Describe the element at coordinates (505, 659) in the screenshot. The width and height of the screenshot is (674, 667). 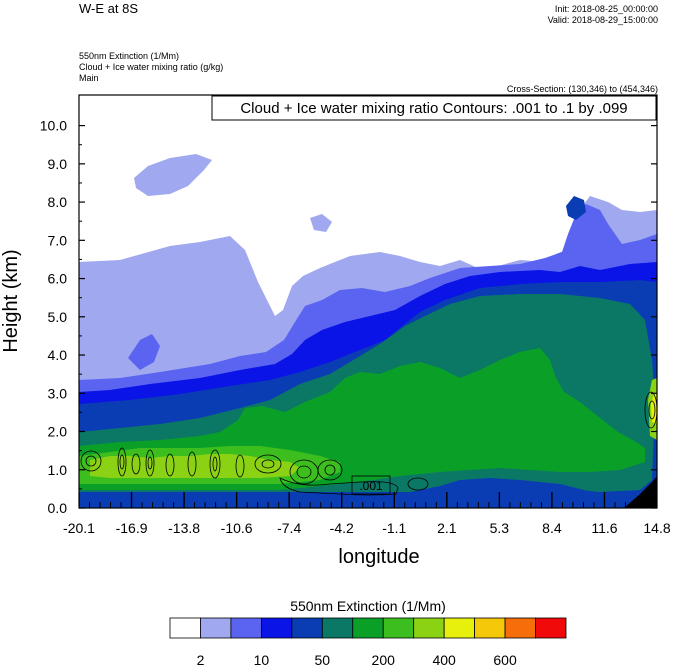
I see `colorbar-label: 600` at that location.